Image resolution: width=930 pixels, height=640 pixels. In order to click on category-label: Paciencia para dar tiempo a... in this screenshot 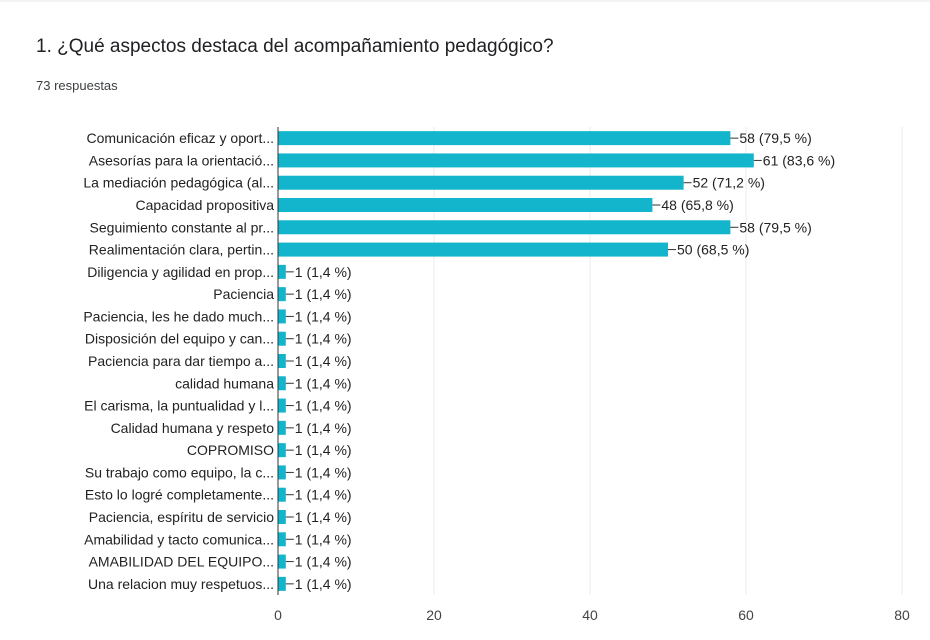, I will do `click(181, 361)`.